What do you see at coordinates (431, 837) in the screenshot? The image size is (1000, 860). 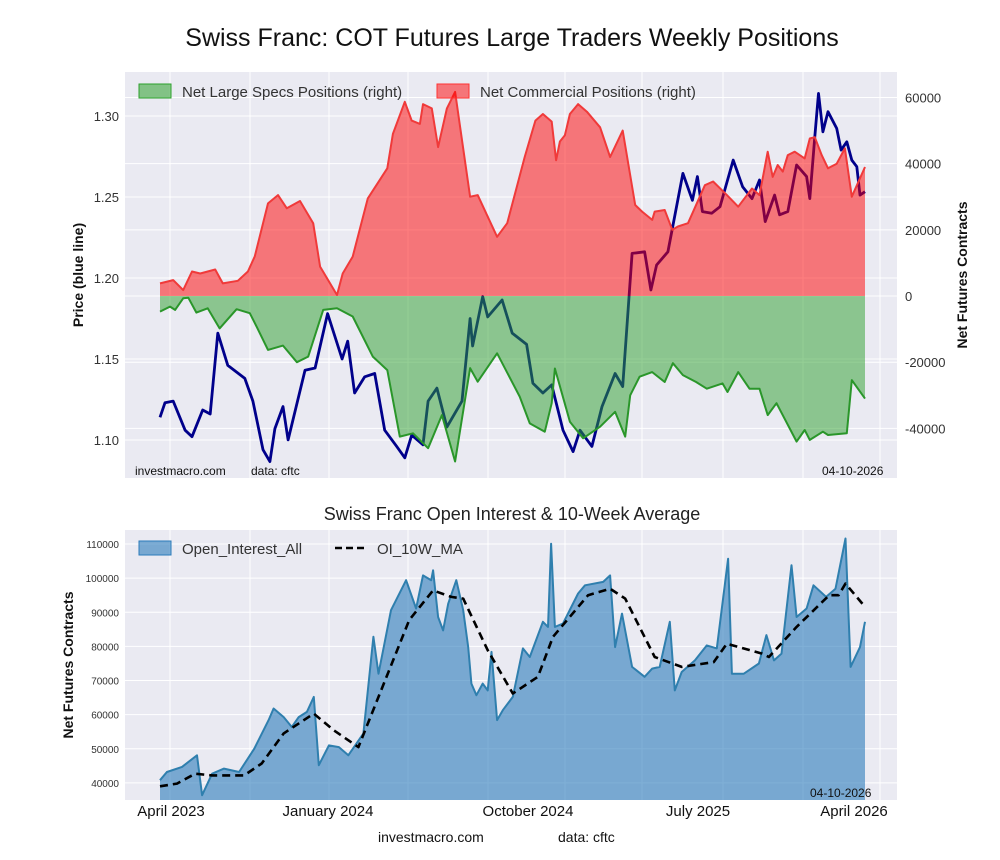 I see `footer-site: investmacro.com` at bounding box center [431, 837].